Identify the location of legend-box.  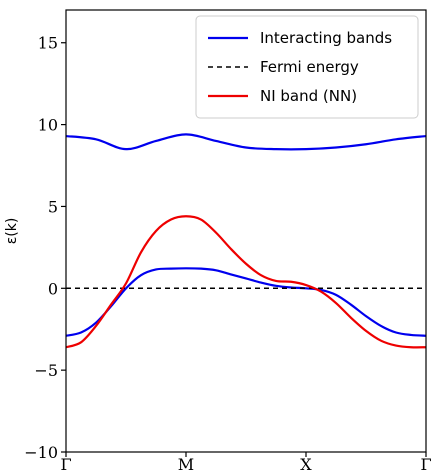
(307, 67).